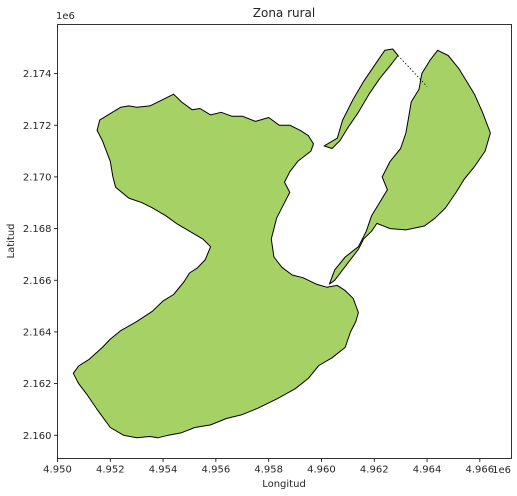 The width and height of the screenshot is (517, 496). I want to click on x-tick-label: 4.958, so click(268, 470).